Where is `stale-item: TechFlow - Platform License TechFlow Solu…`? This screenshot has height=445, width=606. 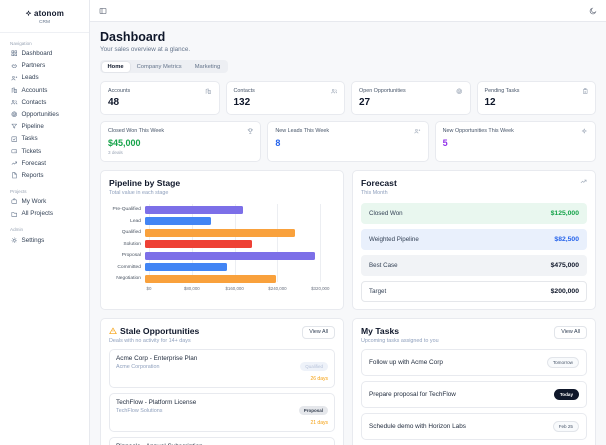
stale-item: TechFlow - Platform License TechFlow Solu… is located at coordinates (222, 412).